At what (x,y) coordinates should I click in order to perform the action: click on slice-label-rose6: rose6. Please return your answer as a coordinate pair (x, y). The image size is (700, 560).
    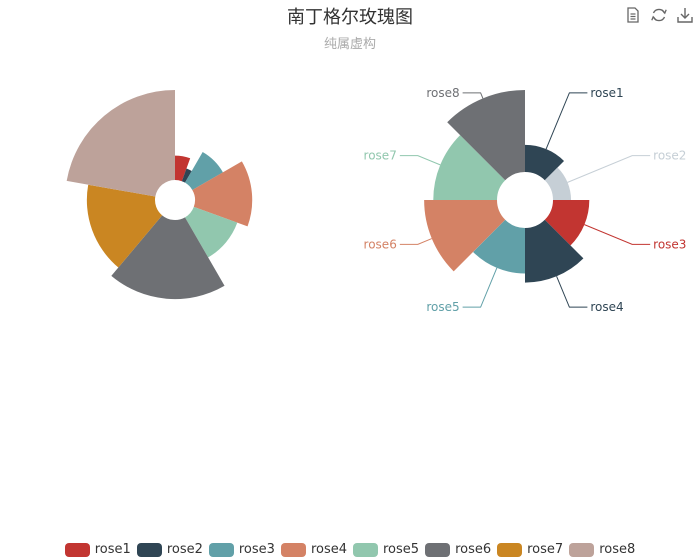
    Looking at the image, I should click on (380, 244).